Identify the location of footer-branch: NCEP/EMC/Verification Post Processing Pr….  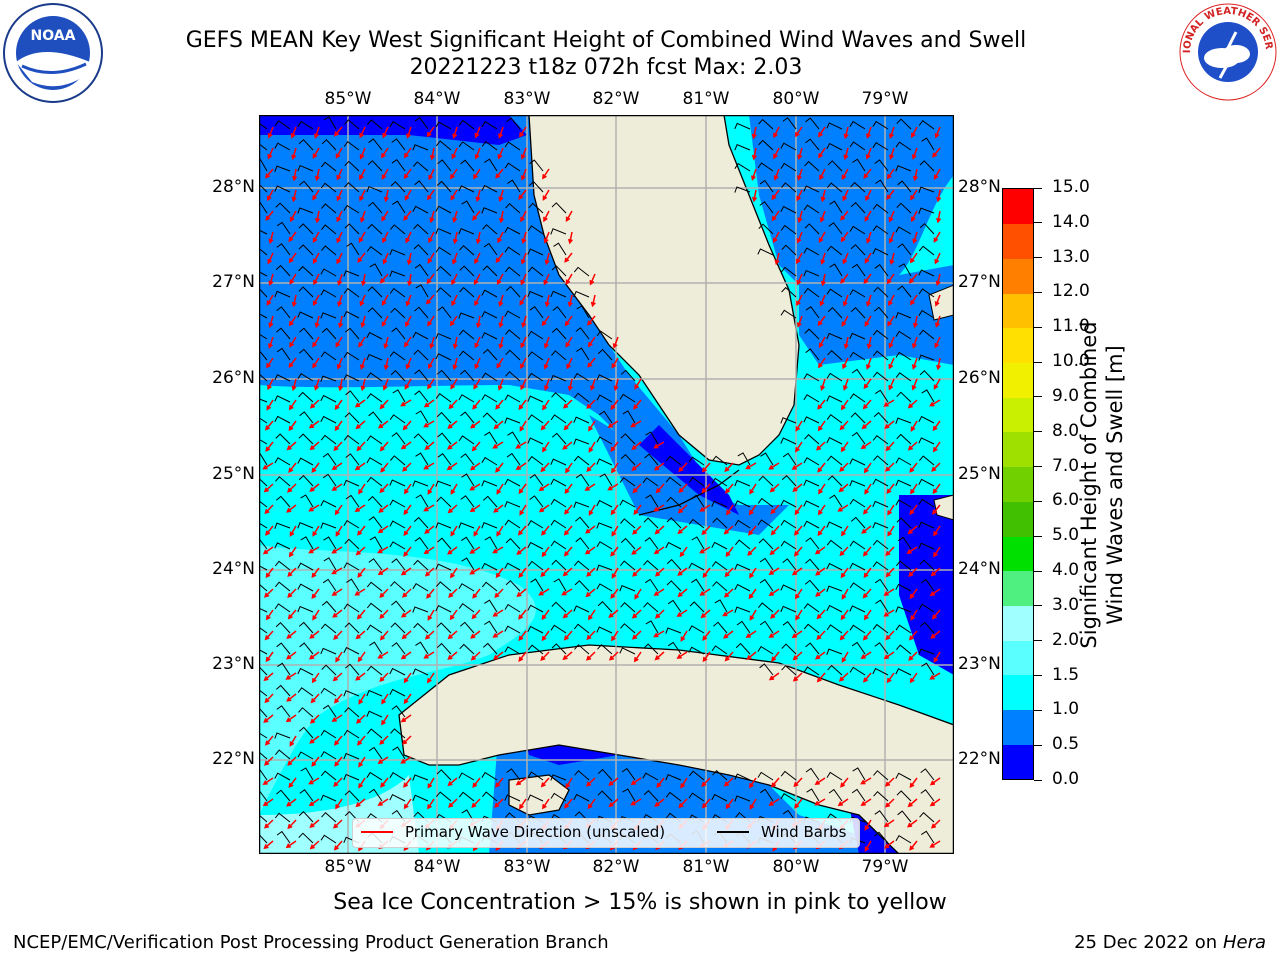
(311, 942).